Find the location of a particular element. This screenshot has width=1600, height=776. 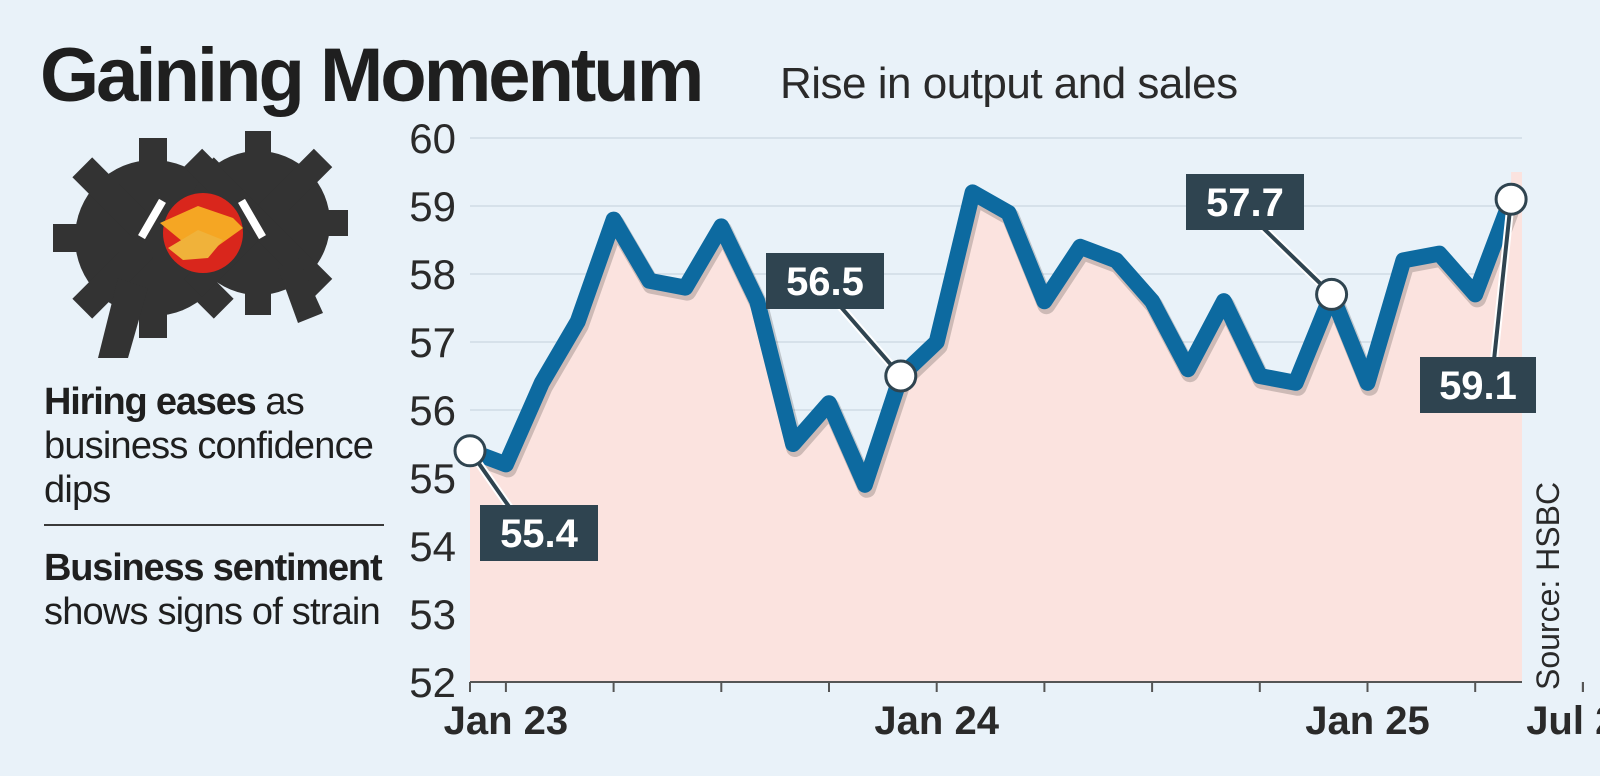

divider is located at coordinates (214, 525).